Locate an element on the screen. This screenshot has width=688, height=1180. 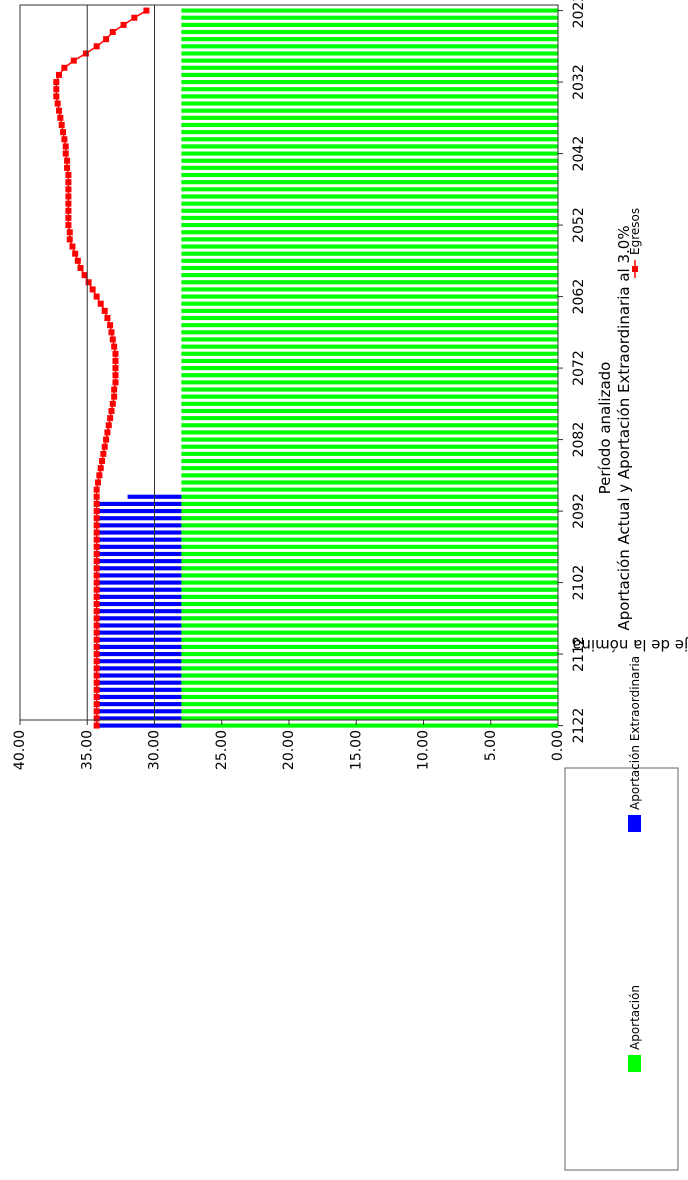
x-tick-label: 2052 is located at coordinates (579, 225).